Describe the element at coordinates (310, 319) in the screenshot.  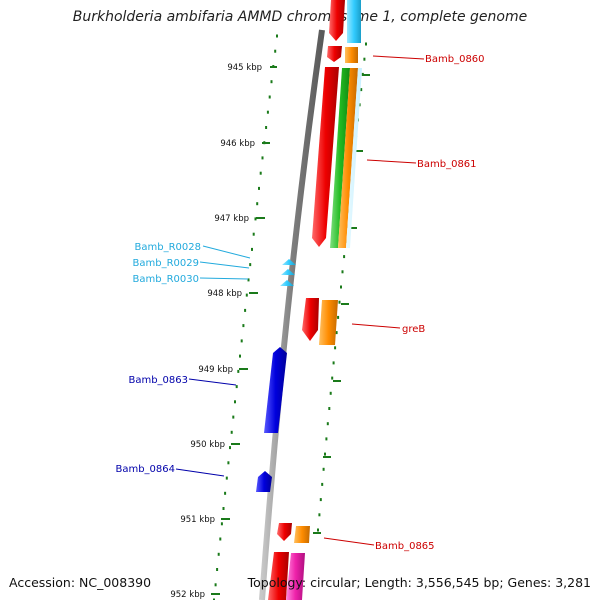
I see `gene-greb-red` at that location.